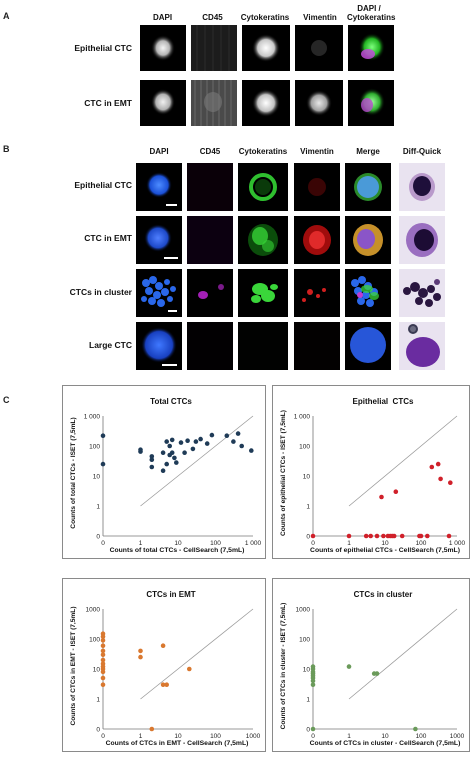 The width and height of the screenshot is (474, 758). What do you see at coordinates (317, 346) in the screenshot?
I see `panel-b-large-vimentin-image` at bounding box center [317, 346].